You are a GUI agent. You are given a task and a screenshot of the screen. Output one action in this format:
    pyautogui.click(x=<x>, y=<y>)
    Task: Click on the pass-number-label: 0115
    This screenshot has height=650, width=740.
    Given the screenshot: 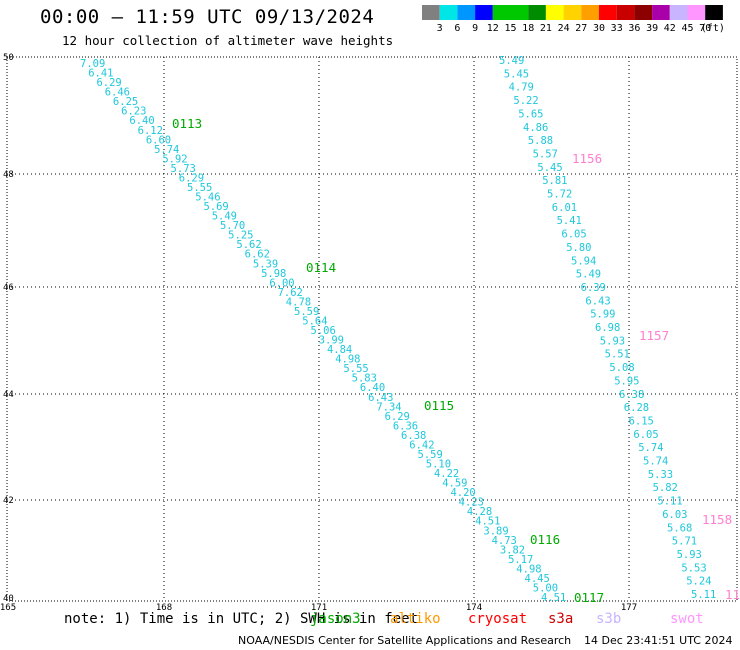 What is the action you would take?
    pyautogui.click(x=439, y=405)
    